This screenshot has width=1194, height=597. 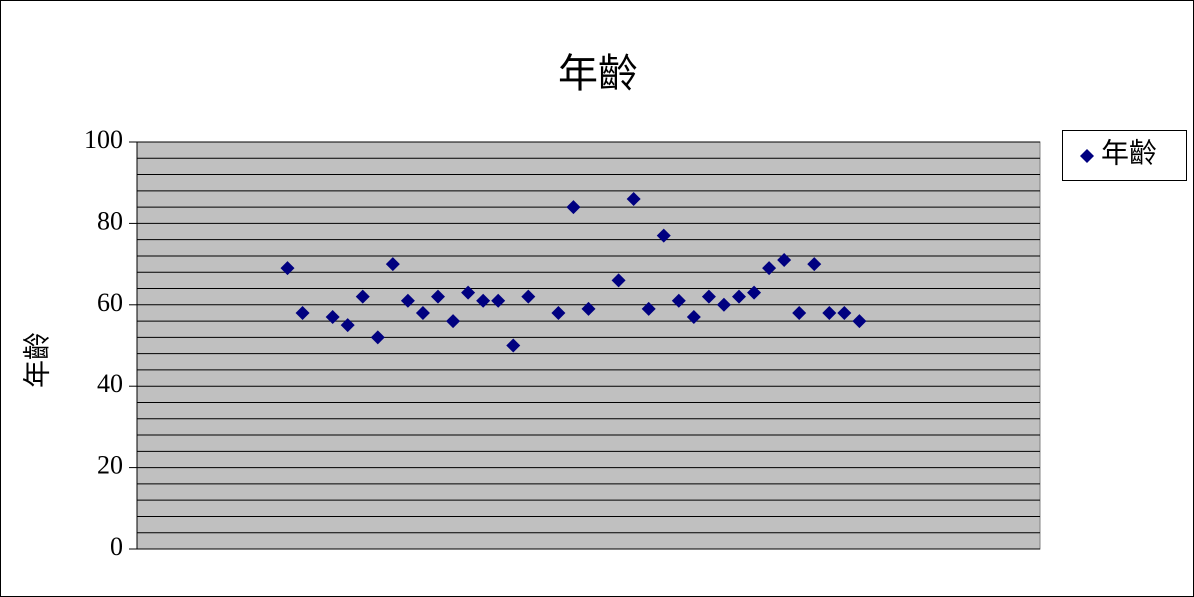 What do you see at coordinates (598, 73) in the screenshot?
I see `chart-title: 年齡` at bounding box center [598, 73].